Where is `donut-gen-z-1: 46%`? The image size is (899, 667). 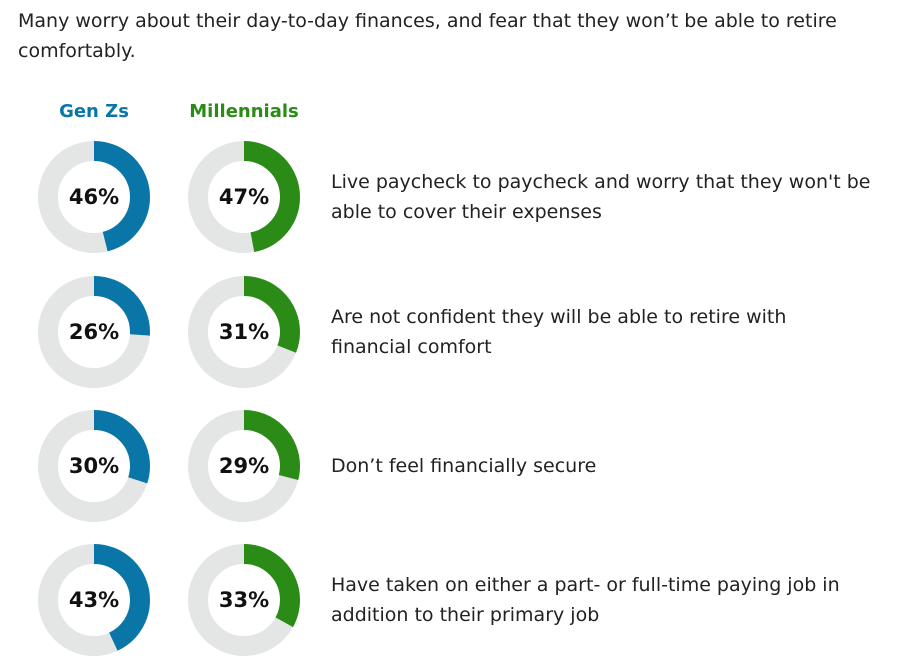
donut-gen-z-1: 46% is located at coordinates (94, 197).